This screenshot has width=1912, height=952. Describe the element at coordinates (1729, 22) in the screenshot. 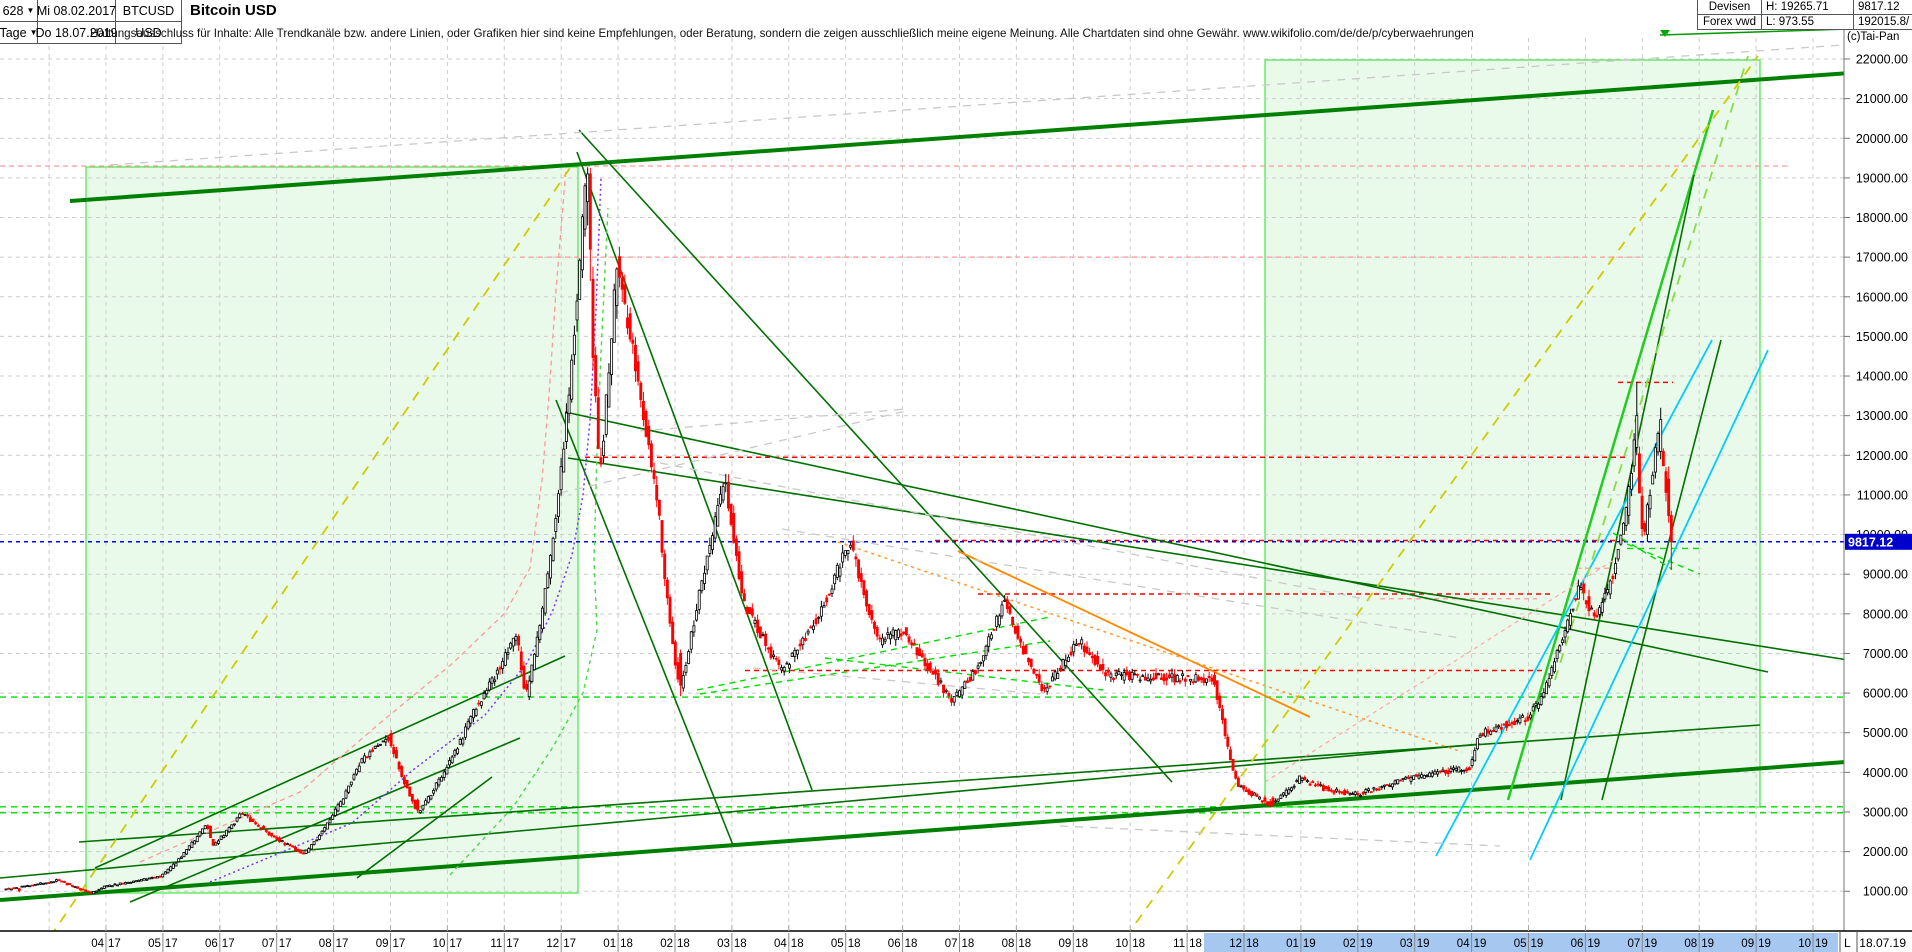

I see `source-cell: Forex vwd` at that location.